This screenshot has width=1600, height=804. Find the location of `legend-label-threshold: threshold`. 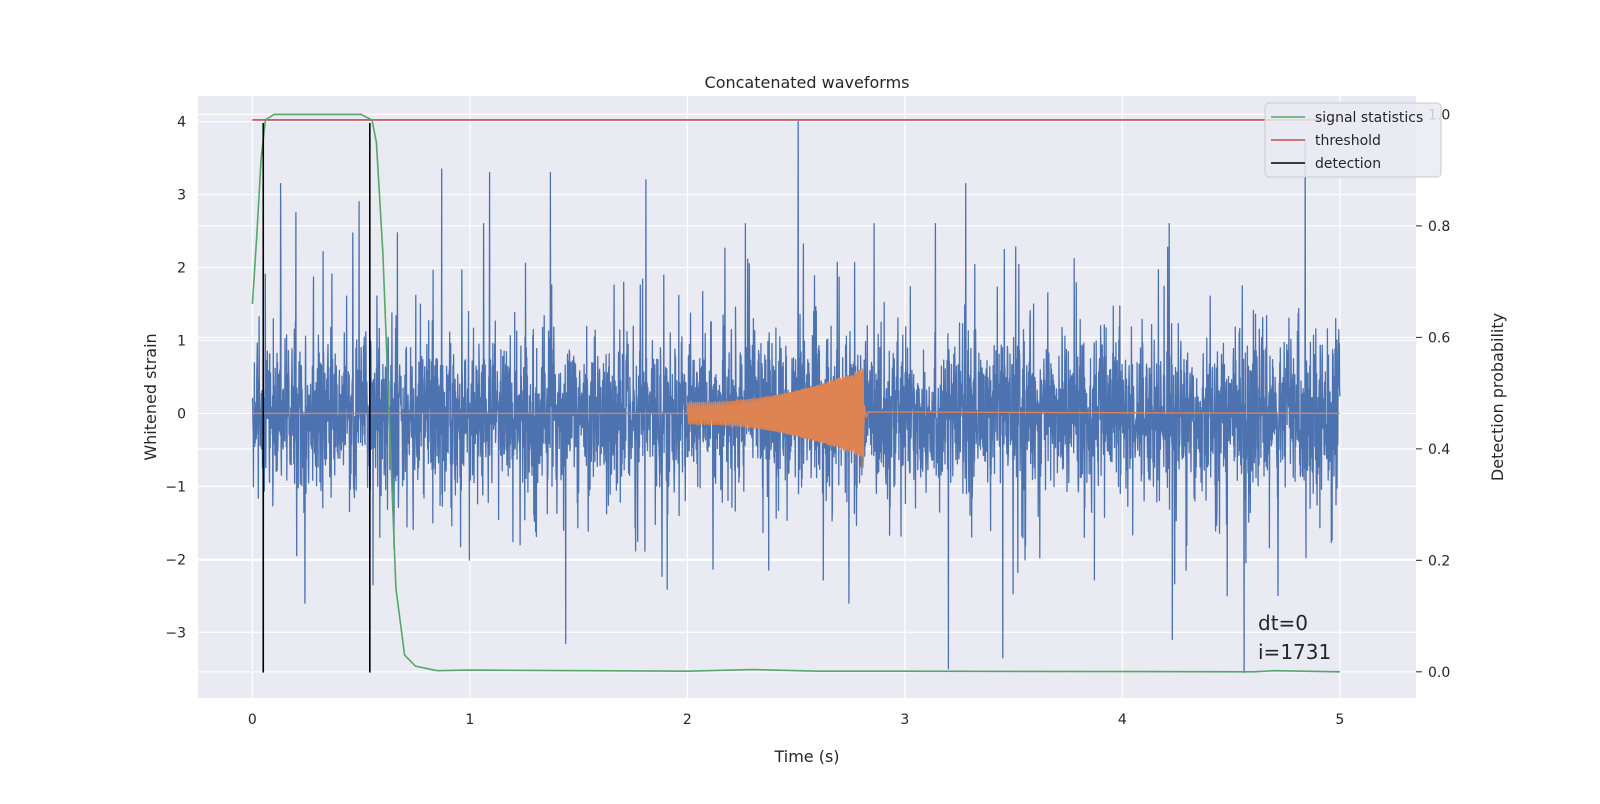

legend-label-threshold: threshold is located at coordinates (1348, 141).